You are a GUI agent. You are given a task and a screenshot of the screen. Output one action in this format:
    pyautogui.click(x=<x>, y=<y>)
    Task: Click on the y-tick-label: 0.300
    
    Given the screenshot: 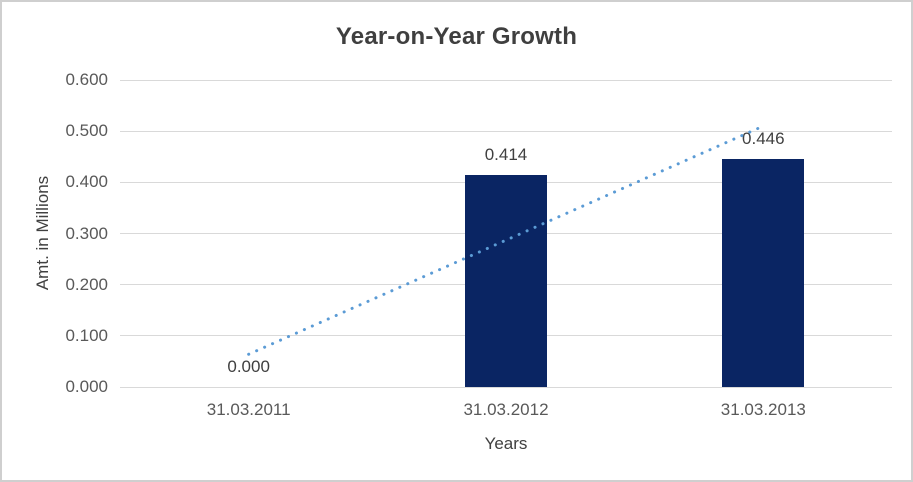 What is the action you would take?
    pyautogui.click(x=86, y=233)
    